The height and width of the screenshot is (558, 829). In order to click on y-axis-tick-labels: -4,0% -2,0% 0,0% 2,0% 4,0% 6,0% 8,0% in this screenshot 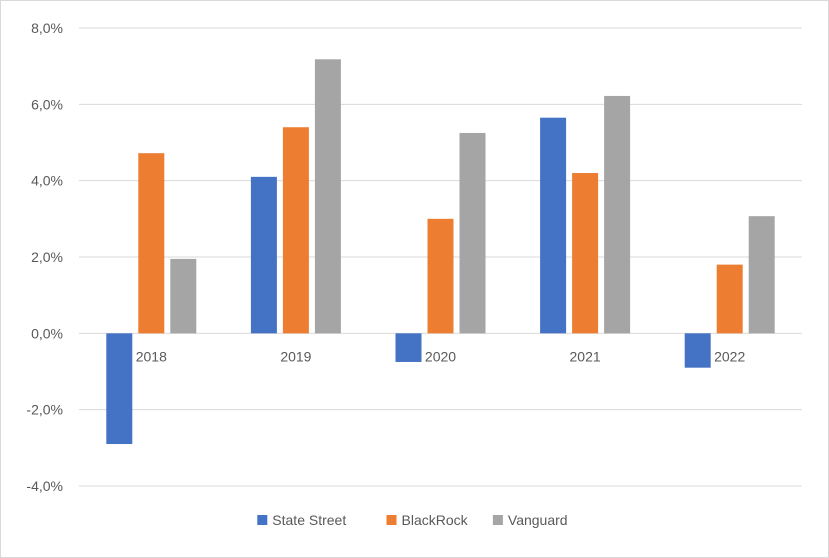, I will do `click(44, 257)`.